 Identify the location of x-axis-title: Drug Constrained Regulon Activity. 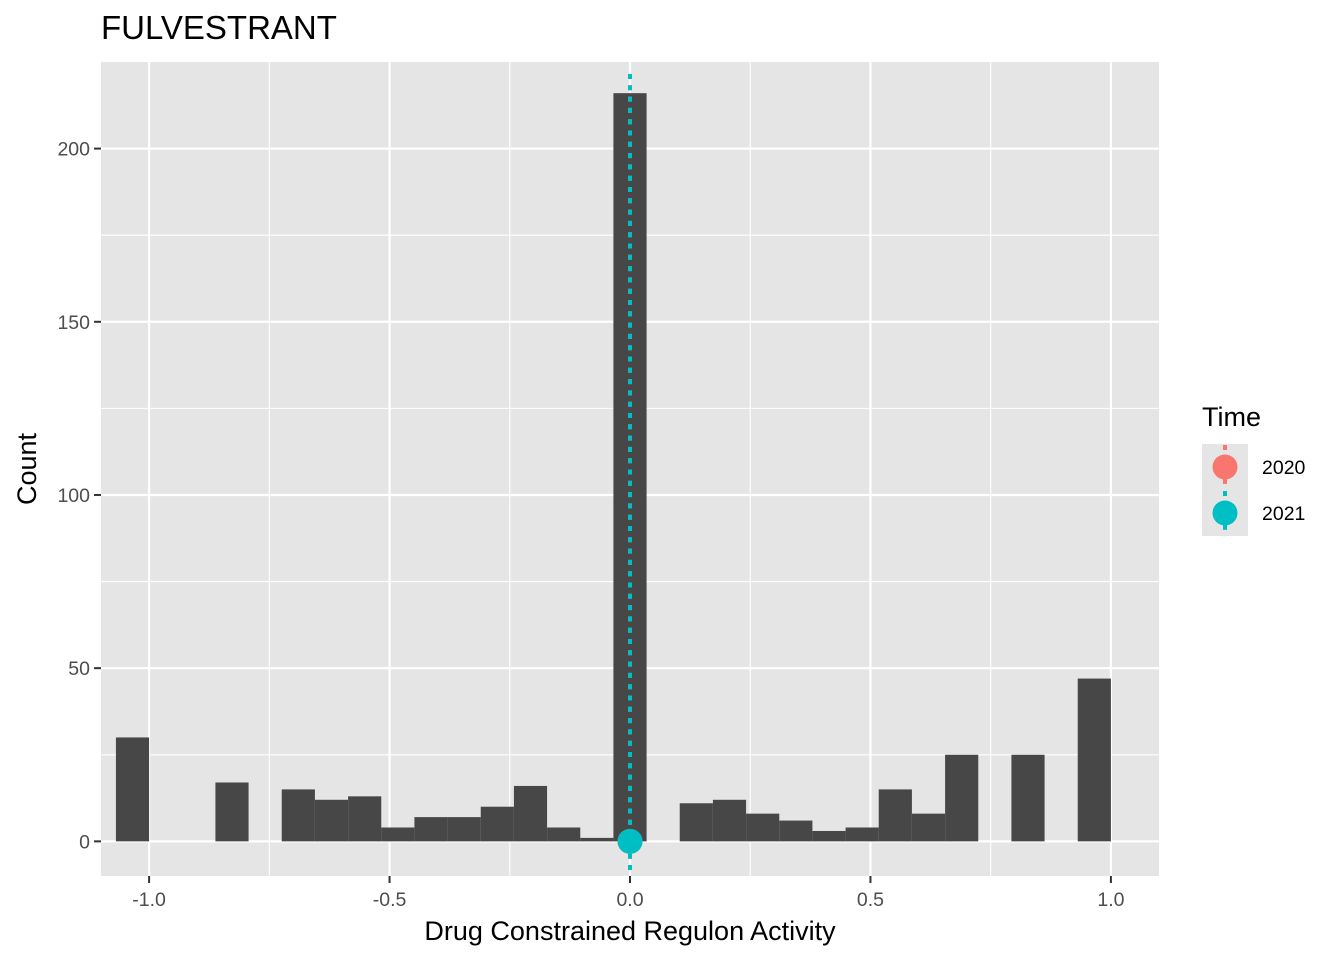
(630, 931).